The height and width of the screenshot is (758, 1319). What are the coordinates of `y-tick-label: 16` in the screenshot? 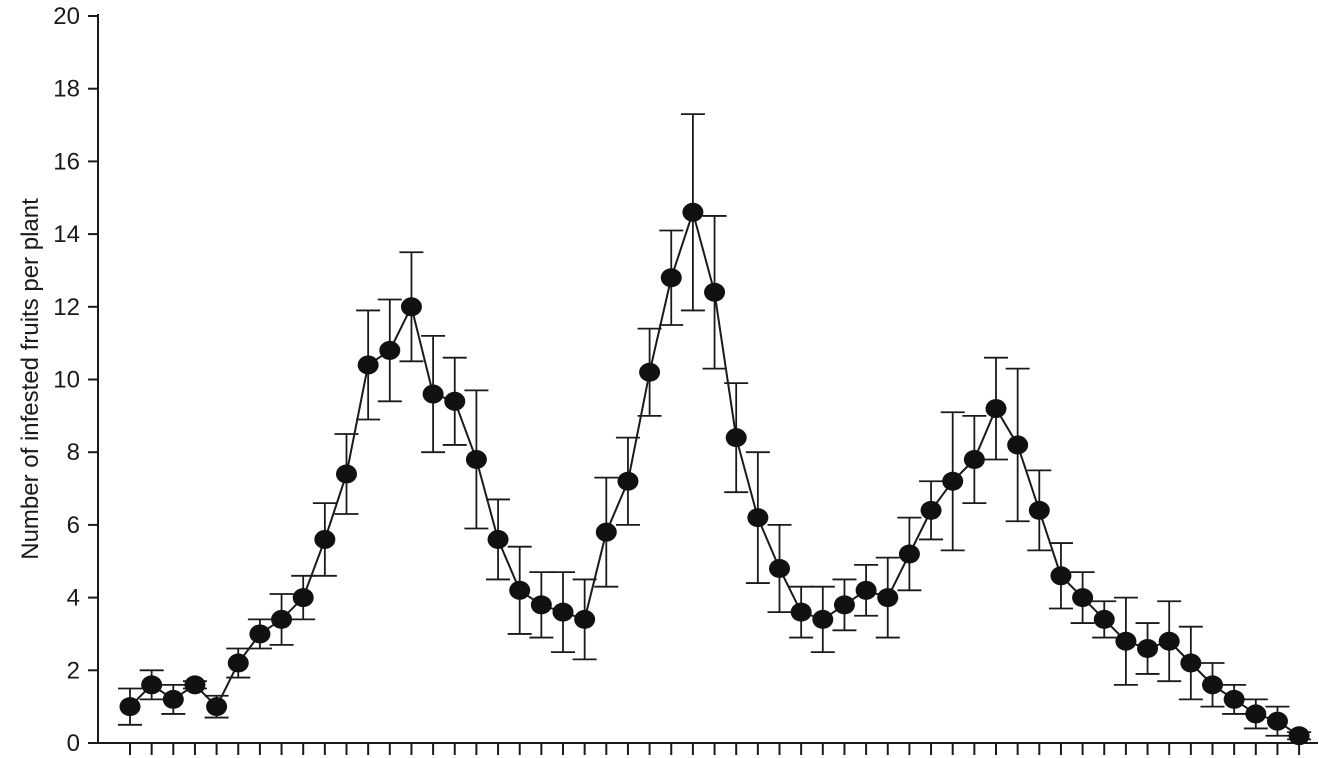 It's located at (66, 161).